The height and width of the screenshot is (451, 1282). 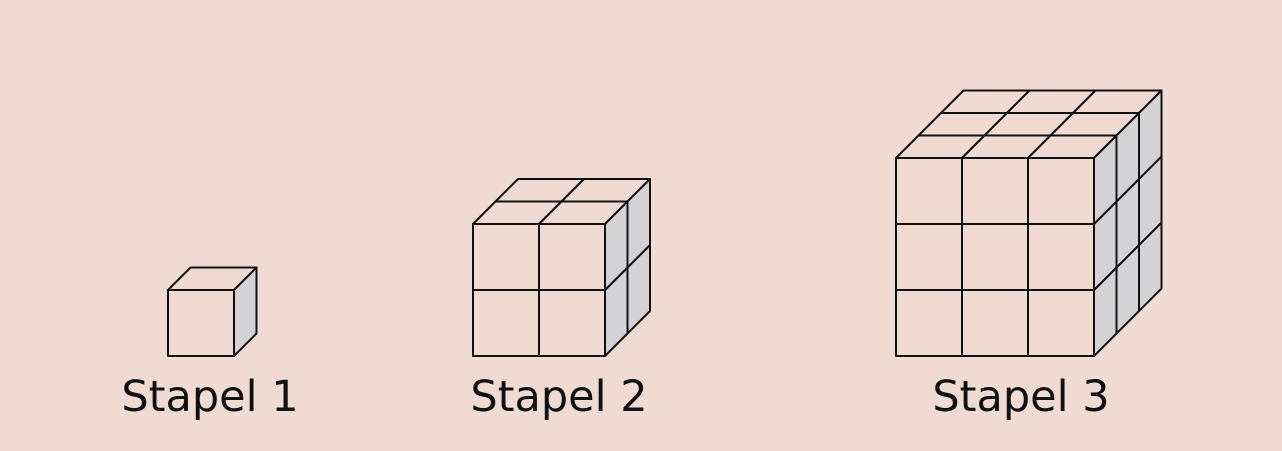 I want to click on stack-3-cubes, so click(x=1029, y=223).